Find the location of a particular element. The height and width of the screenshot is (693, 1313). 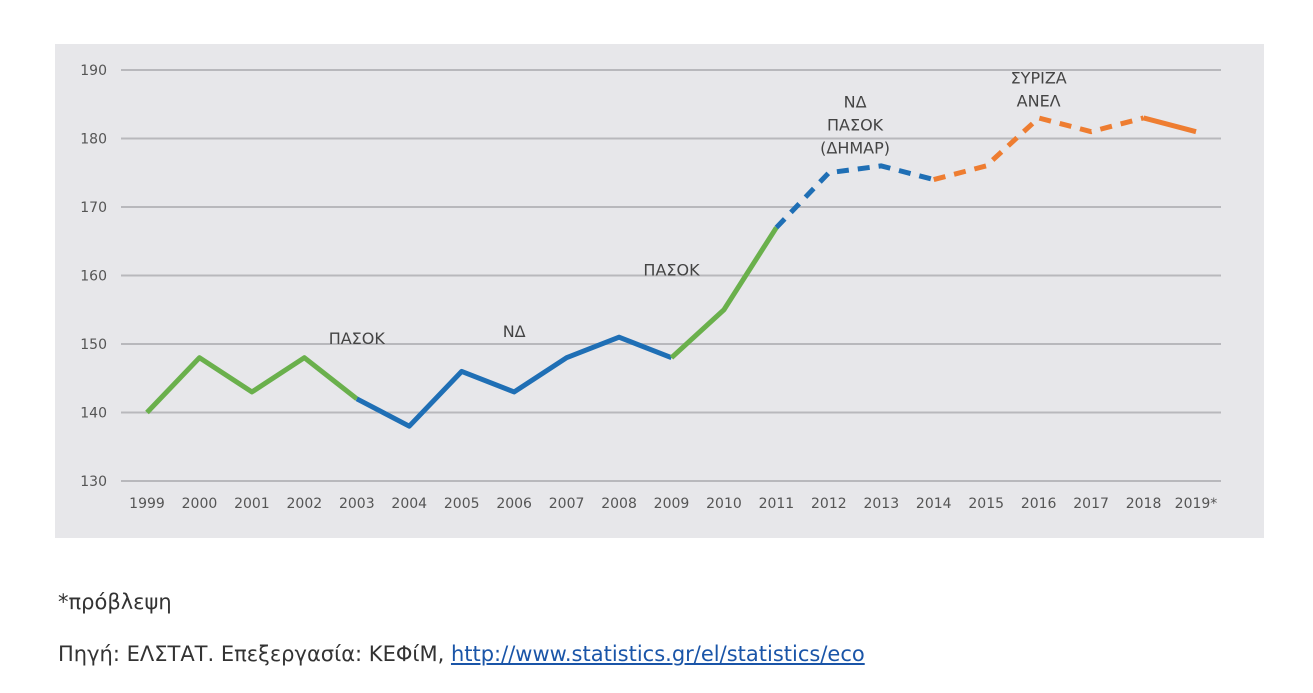

x-tick-label: 2006 is located at coordinates (514, 504).